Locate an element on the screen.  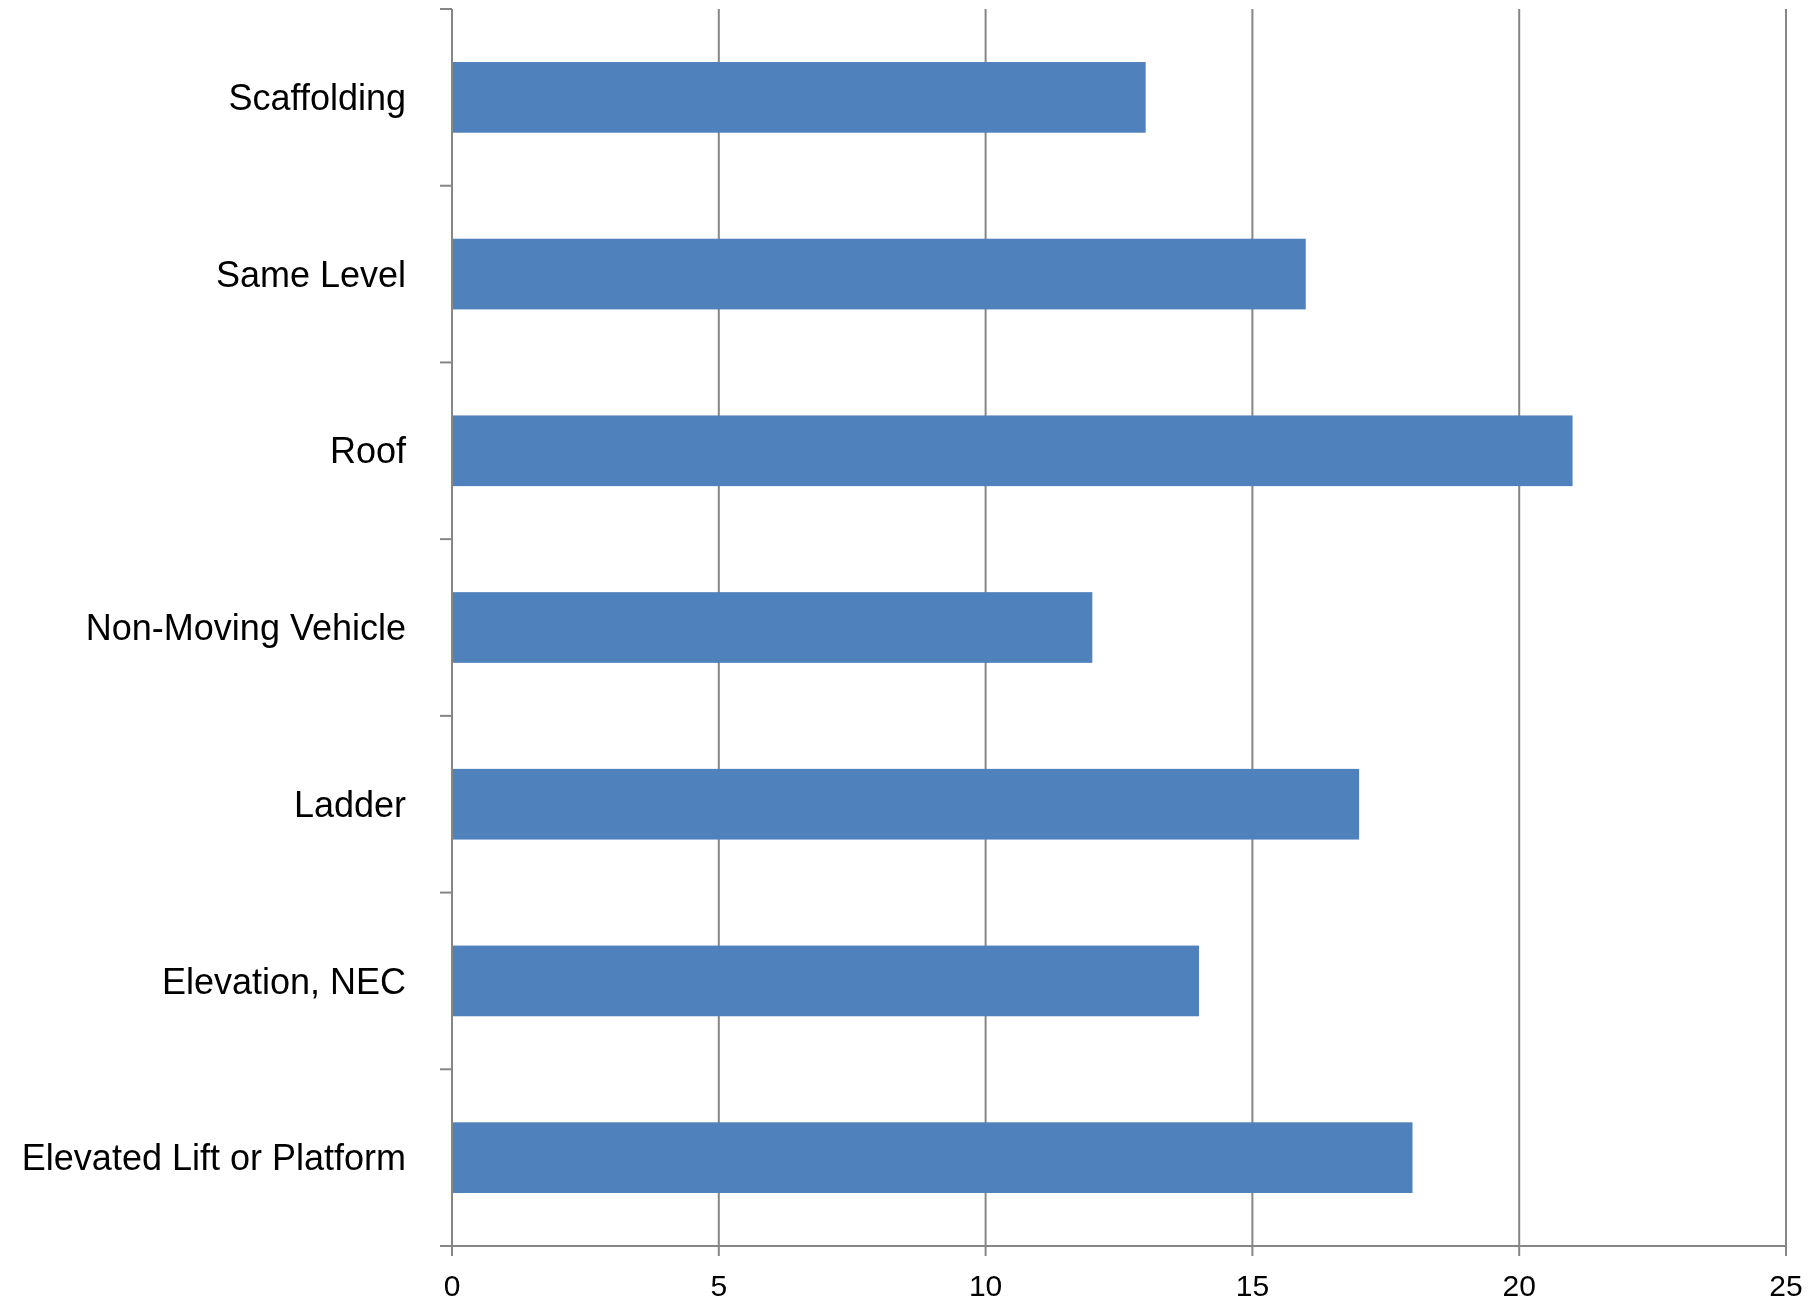
y-tick-label: Scaffolding is located at coordinates (317, 97).